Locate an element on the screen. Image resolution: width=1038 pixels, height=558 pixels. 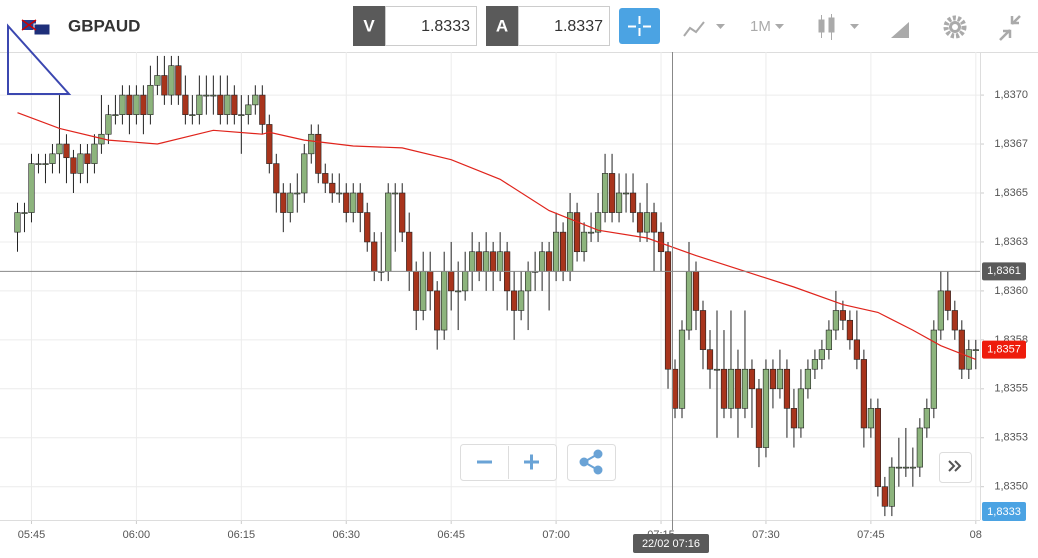
drawing-tool-button is located at coordinates (900, 30).